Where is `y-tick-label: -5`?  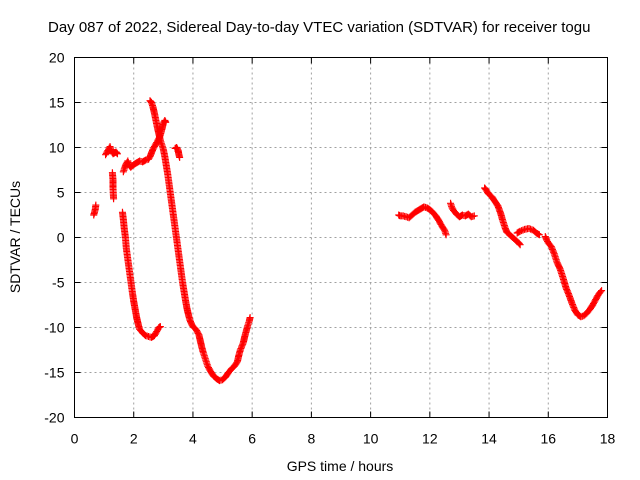
y-tick-label: -5 is located at coordinates (58, 283).